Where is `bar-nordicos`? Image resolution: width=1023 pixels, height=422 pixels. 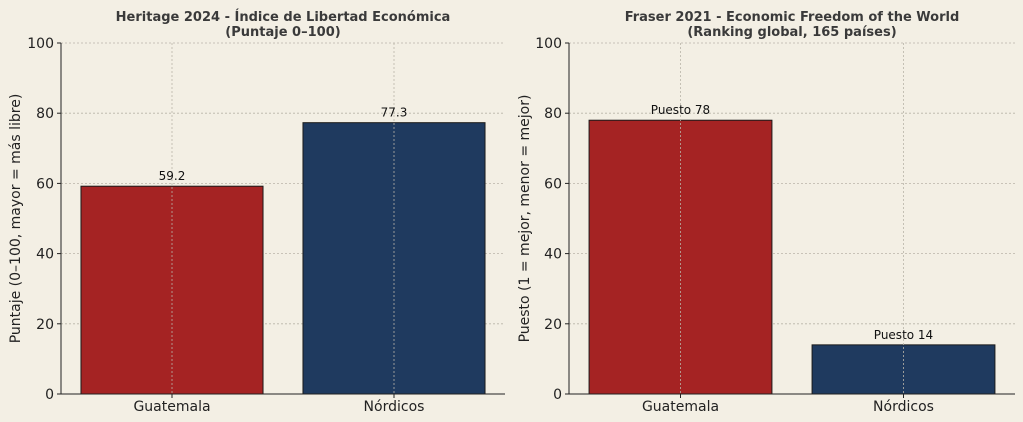 bar-nordicos is located at coordinates (903, 369).